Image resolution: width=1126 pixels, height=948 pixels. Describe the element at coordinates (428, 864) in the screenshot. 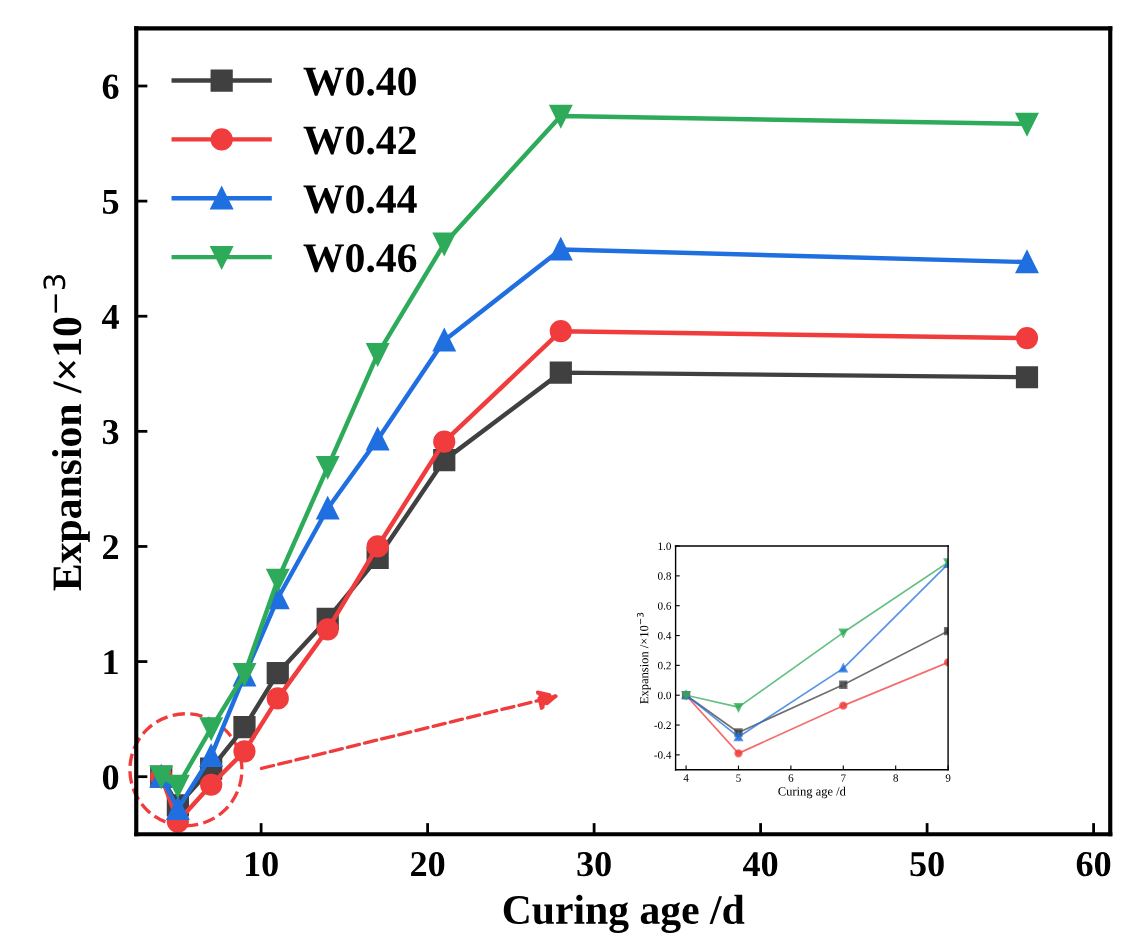

I see `x-tick-label: 20` at that location.